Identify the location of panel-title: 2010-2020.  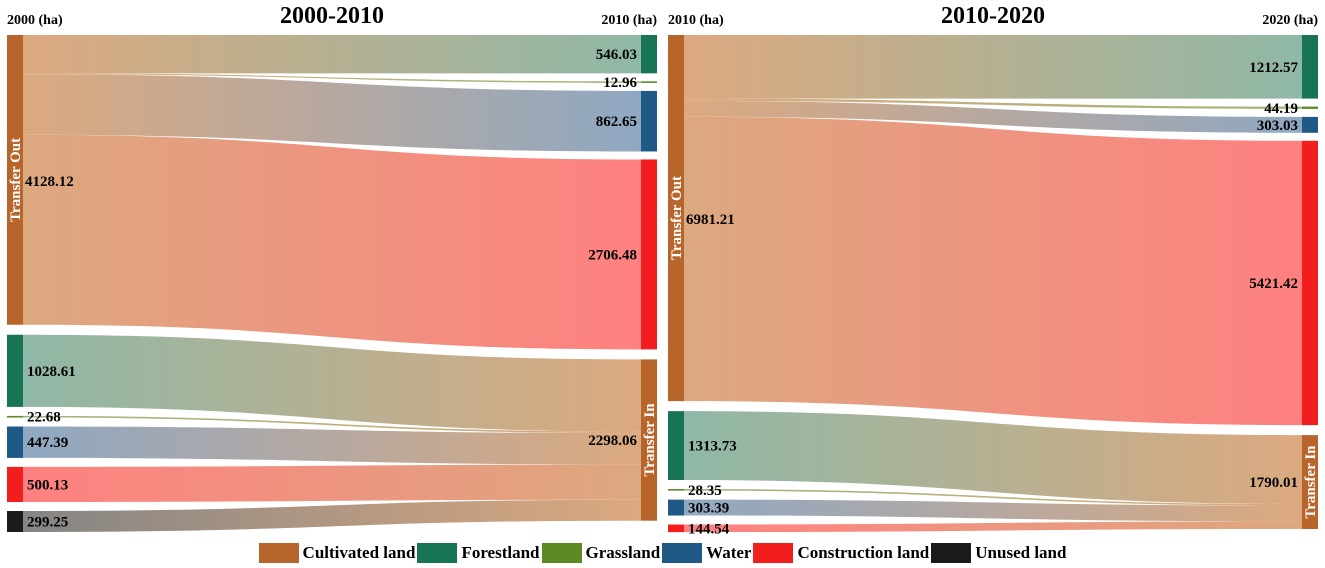
(993, 16).